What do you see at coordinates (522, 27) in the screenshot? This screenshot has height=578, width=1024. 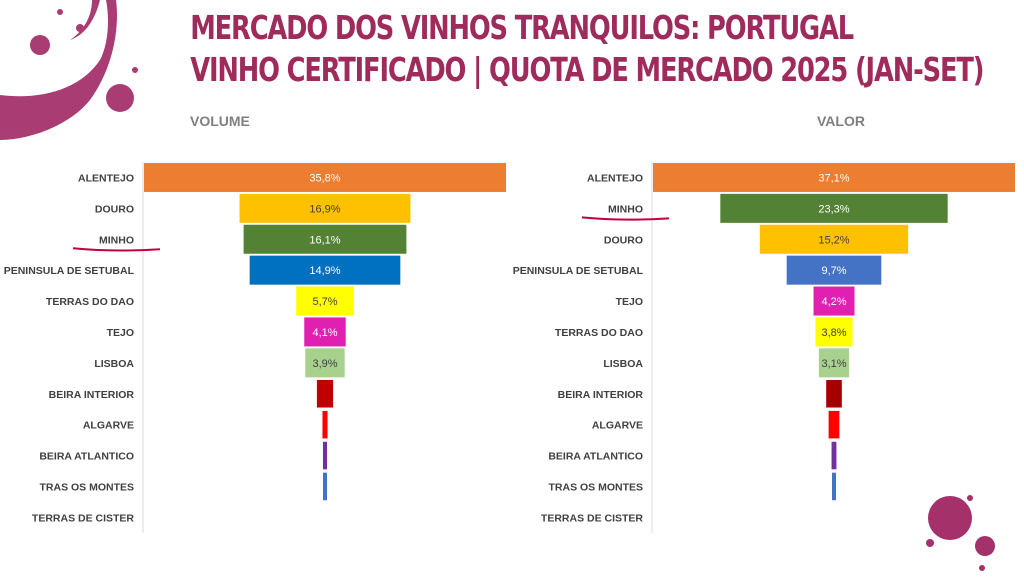 I see `main-title-line1: MERCADO DOS VINHOS TRANQUILOS: PORTUGAL` at bounding box center [522, 27].